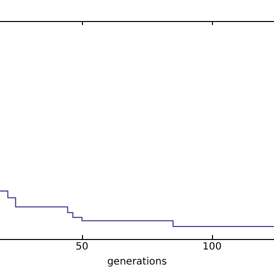 The image size is (274, 274). I want to click on x-tick-label: 100, so click(212, 247).